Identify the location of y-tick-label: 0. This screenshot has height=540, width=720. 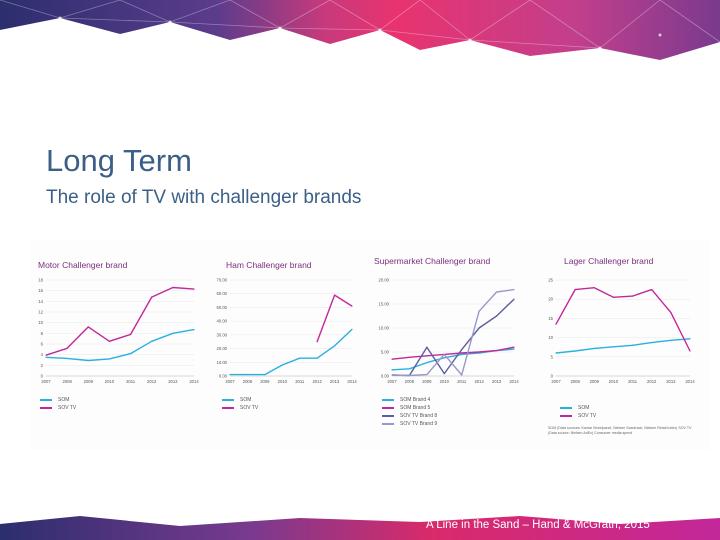
(552, 376).